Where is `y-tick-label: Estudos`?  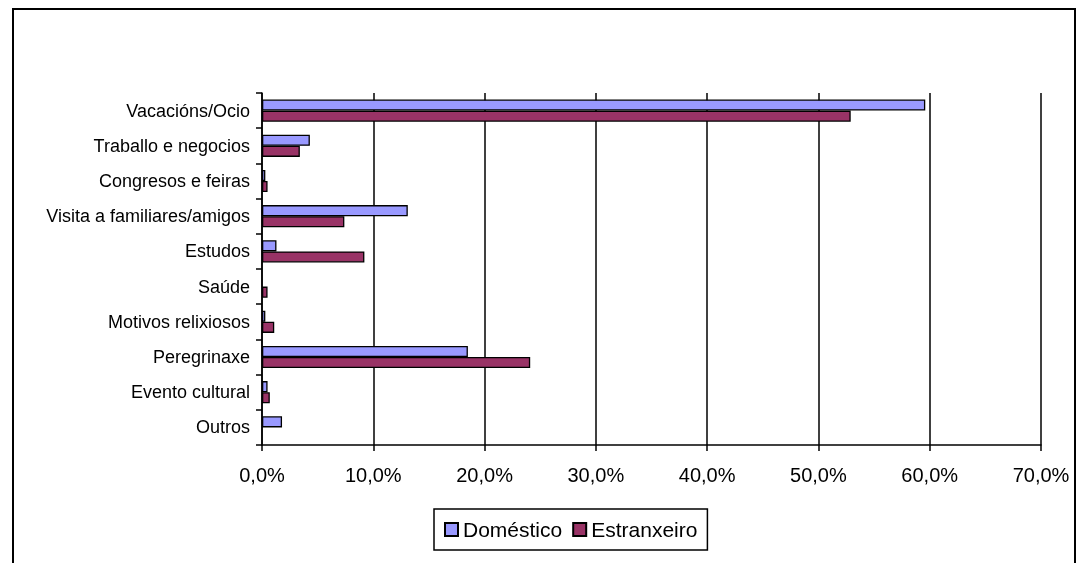 y-tick-label: Estudos is located at coordinates (217, 251).